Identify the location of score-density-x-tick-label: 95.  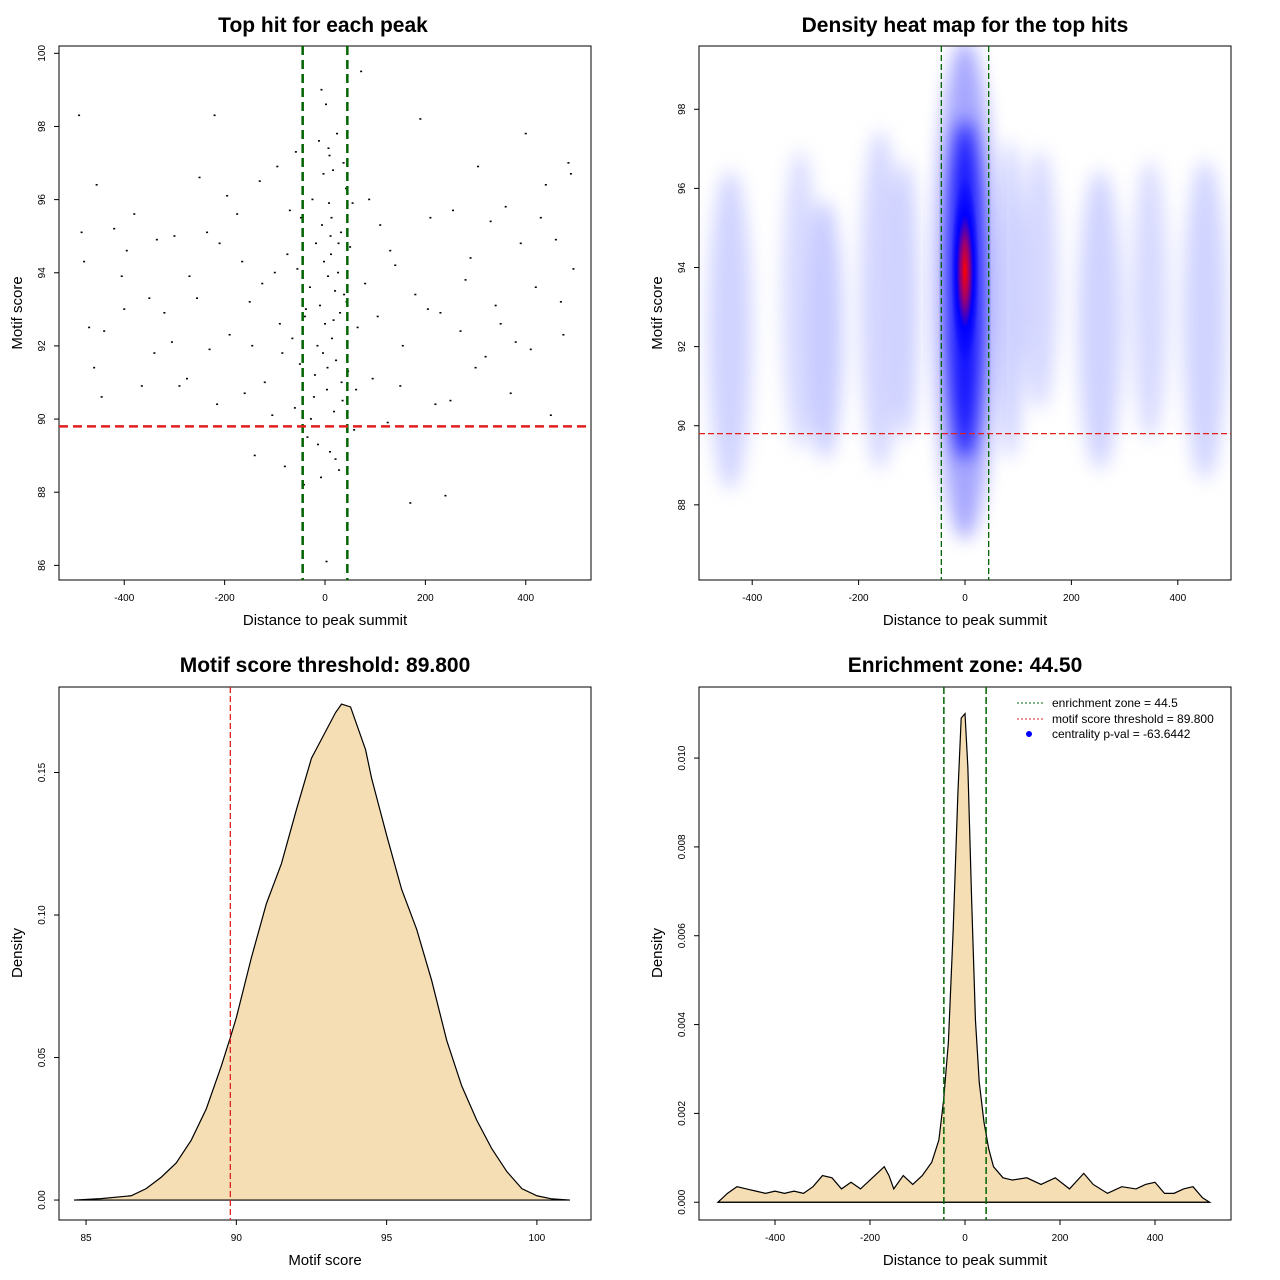
(387, 1238).